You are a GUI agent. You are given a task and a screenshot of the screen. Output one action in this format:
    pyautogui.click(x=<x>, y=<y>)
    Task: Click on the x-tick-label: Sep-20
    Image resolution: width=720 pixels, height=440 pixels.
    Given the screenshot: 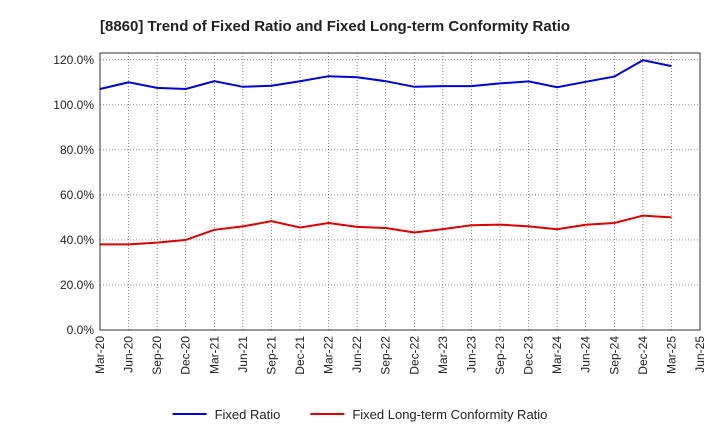 What is the action you would take?
    pyautogui.click(x=157, y=355)
    